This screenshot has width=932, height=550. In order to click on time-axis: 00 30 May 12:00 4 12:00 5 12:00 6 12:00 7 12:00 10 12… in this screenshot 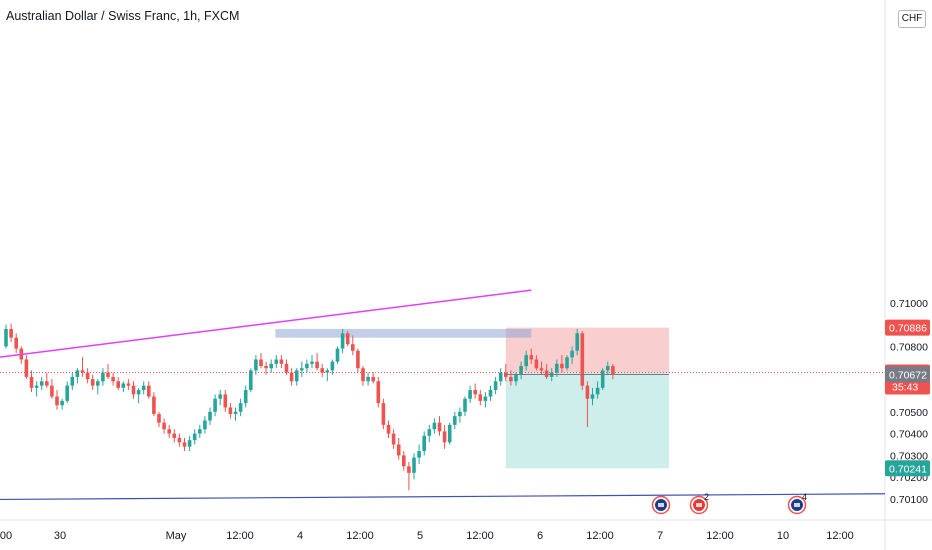, I will do `click(427, 536)`.